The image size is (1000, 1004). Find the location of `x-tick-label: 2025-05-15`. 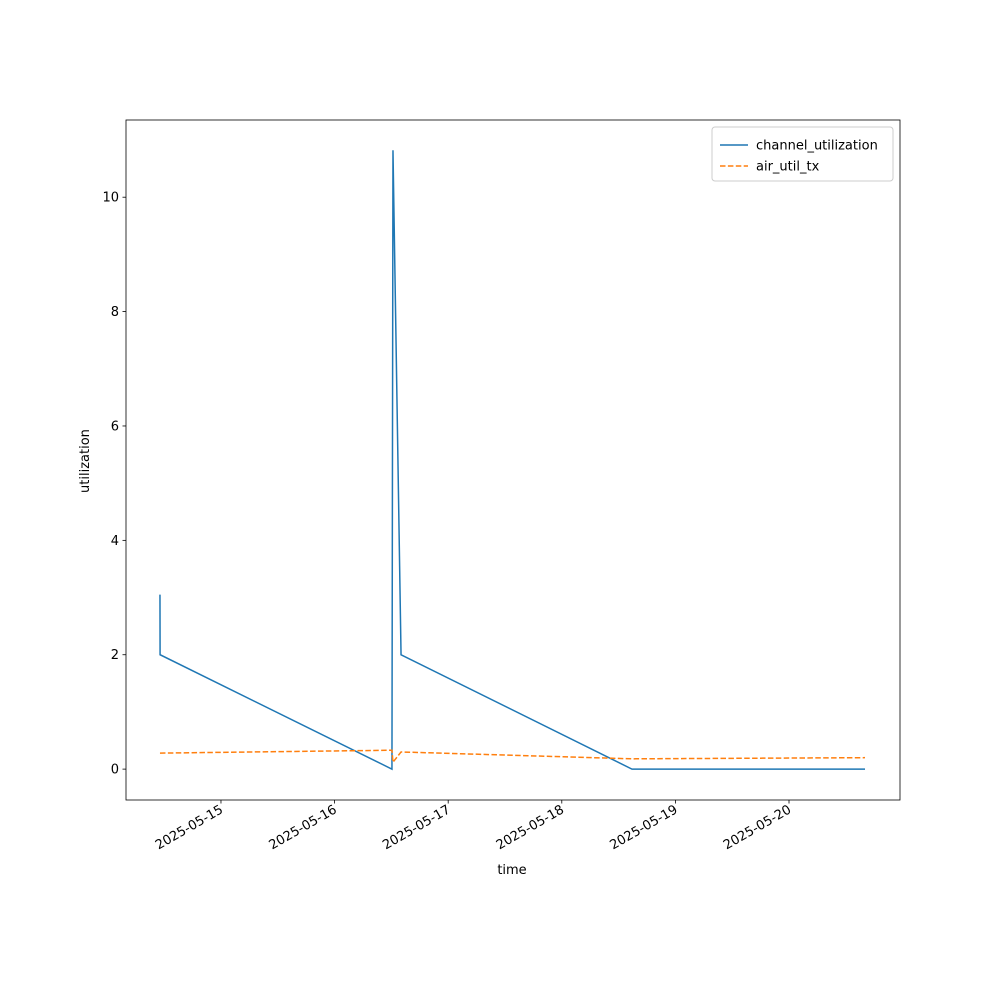

x-tick-label: 2025-05-15 is located at coordinates (189, 827).